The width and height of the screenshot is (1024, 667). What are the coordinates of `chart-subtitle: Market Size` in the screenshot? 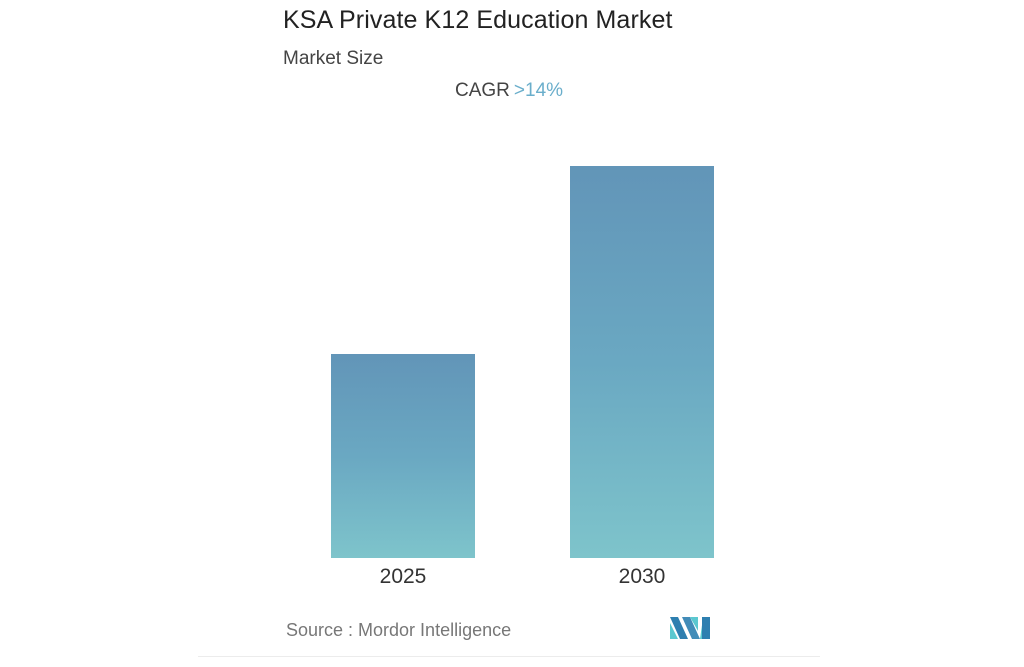 It's located at (333, 58).